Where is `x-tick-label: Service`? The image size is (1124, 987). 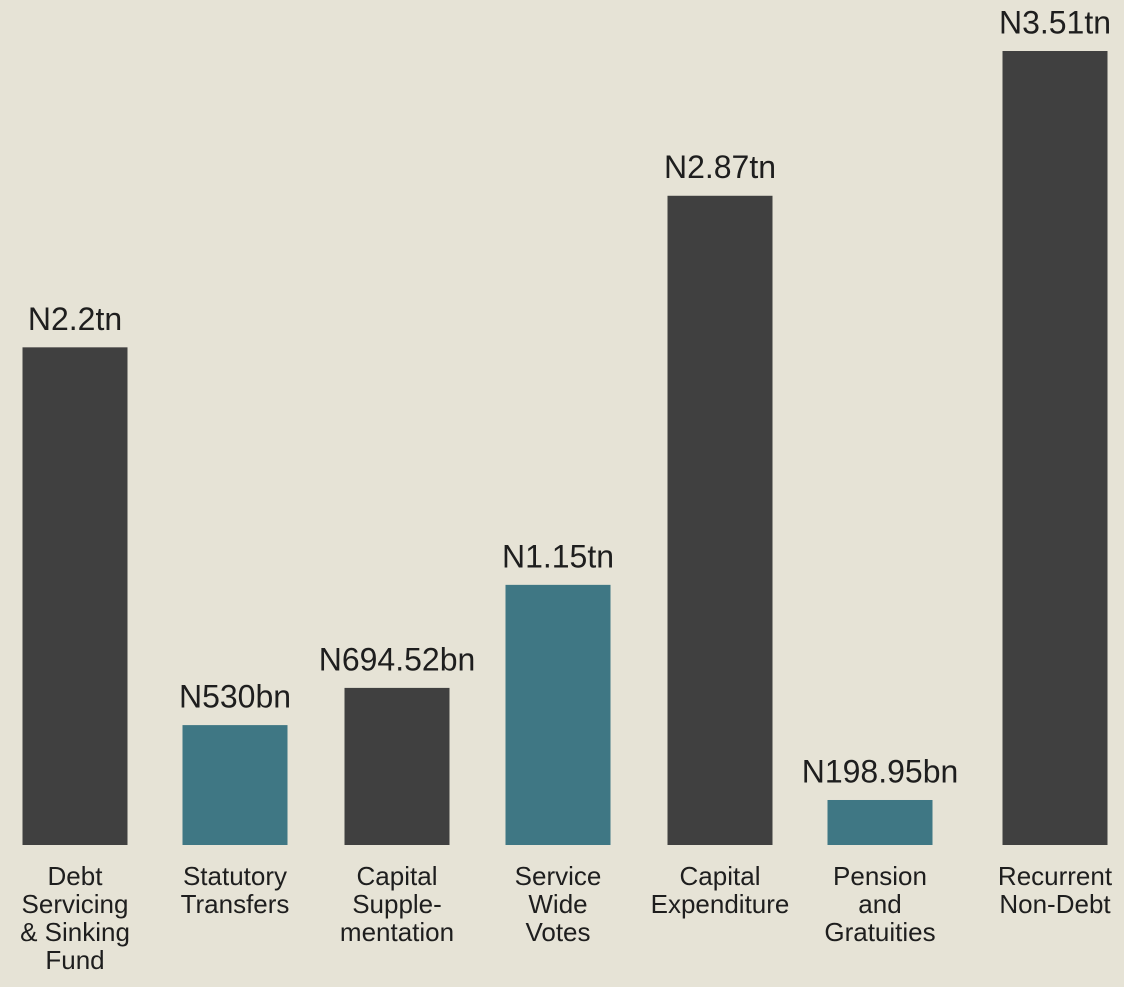
x-tick-label: Service is located at coordinates (558, 876).